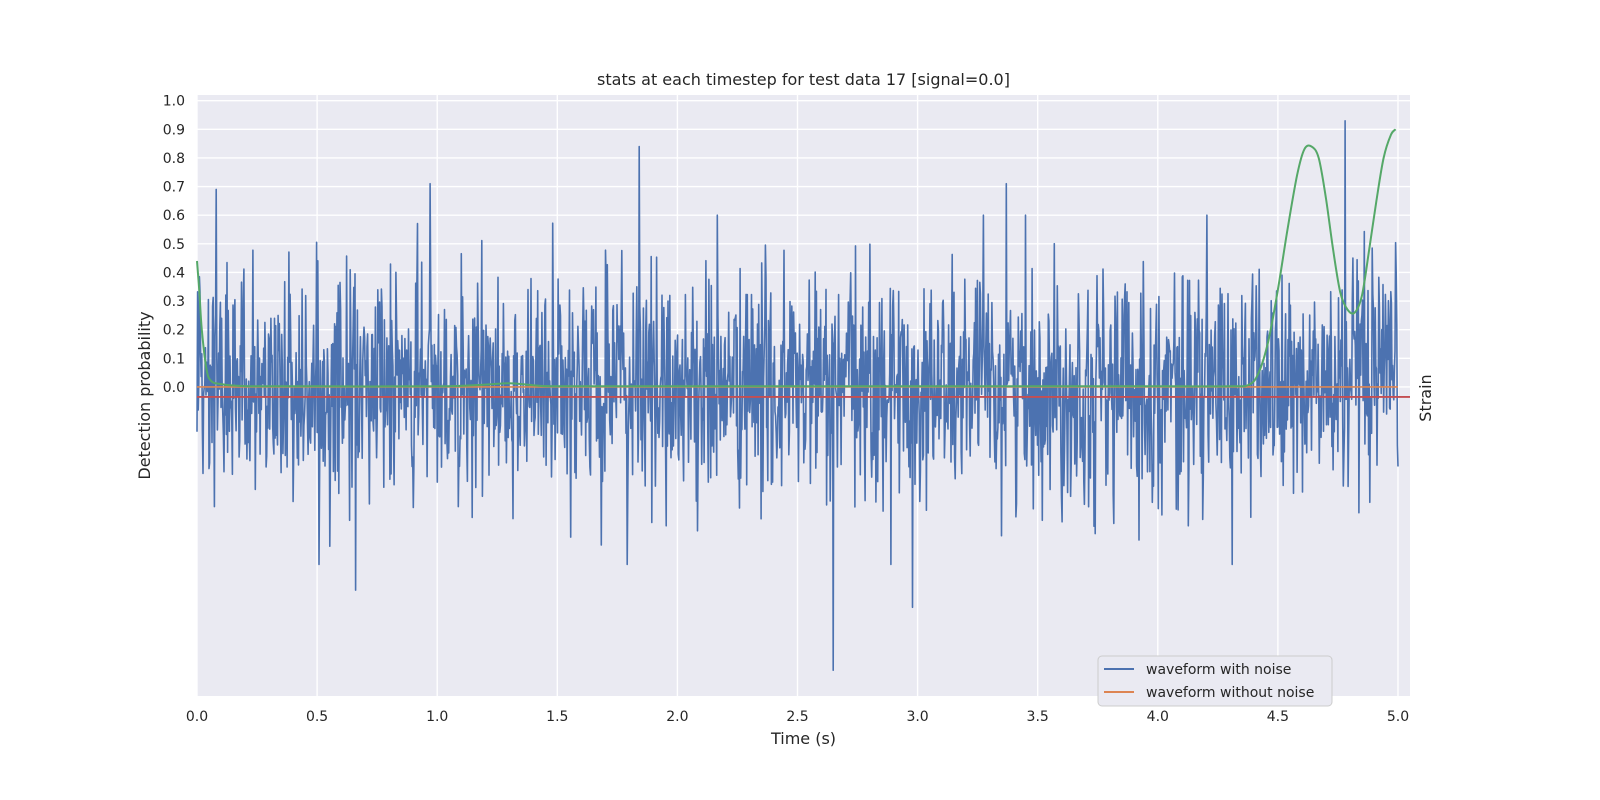 This screenshot has height=800, width=1600. I want to click on legend-box, so click(1215, 681).